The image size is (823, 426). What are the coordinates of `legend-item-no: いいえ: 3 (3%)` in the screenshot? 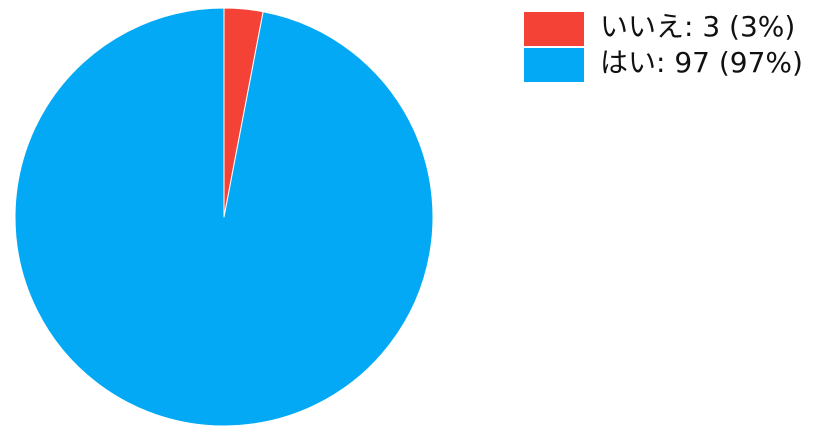 It's located at (672, 29).